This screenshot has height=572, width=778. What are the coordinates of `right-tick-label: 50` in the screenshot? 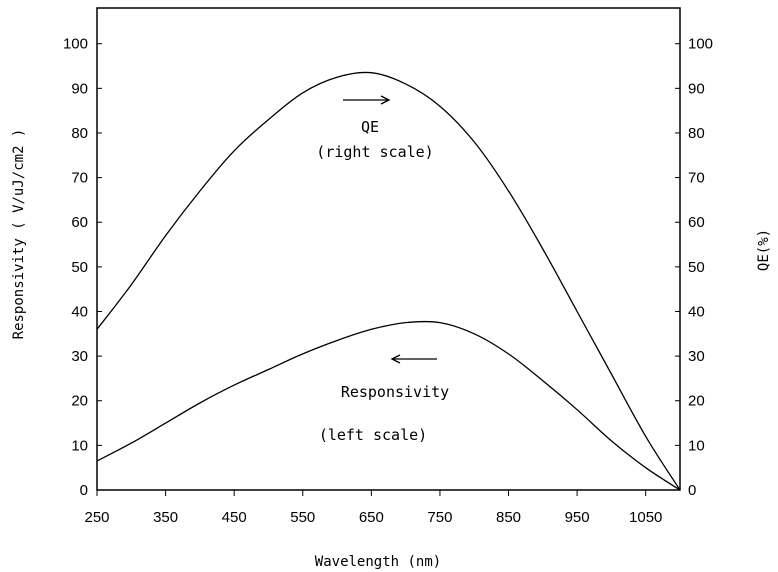 It's located at (696, 267).